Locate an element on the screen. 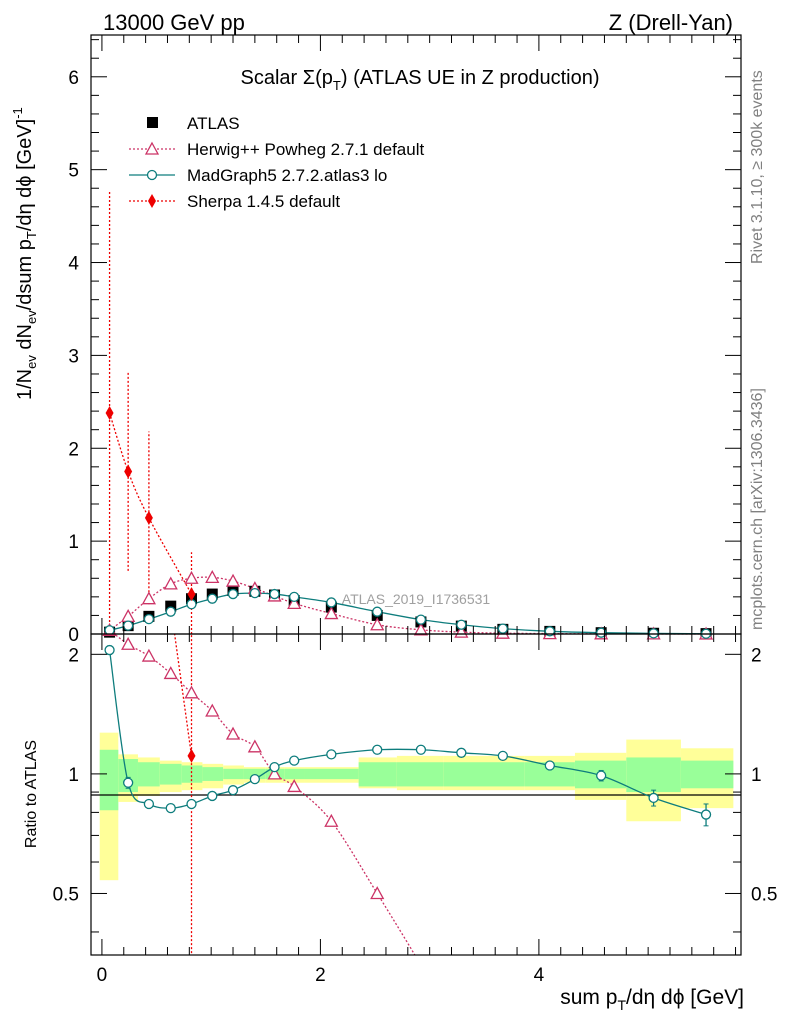 The image size is (786, 1024). legend-label-madgraph: MadGraph5 2.7.2.atlas3 lo is located at coordinates (287, 175).